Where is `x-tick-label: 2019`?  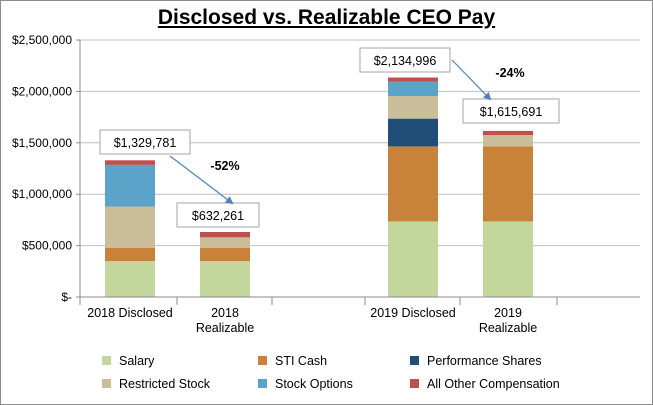 x-tick-label: 2019 is located at coordinates (508, 313).